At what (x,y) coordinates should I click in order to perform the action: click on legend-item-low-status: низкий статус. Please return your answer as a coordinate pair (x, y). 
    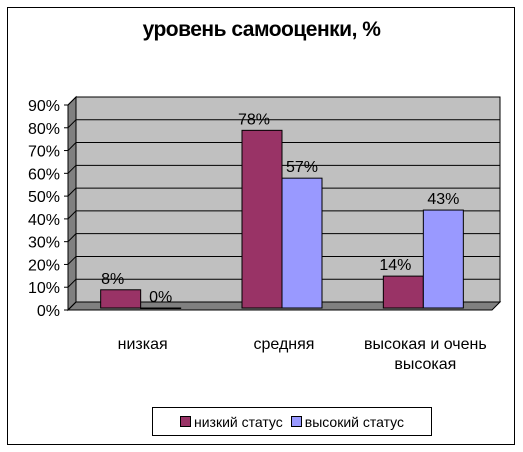
    Looking at the image, I should click on (231, 421).